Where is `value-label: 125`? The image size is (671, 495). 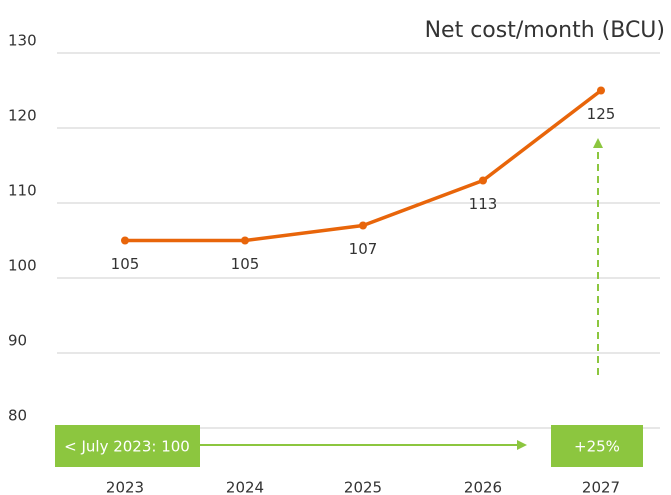 value-label: 125 is located at coordinates (601, 114).